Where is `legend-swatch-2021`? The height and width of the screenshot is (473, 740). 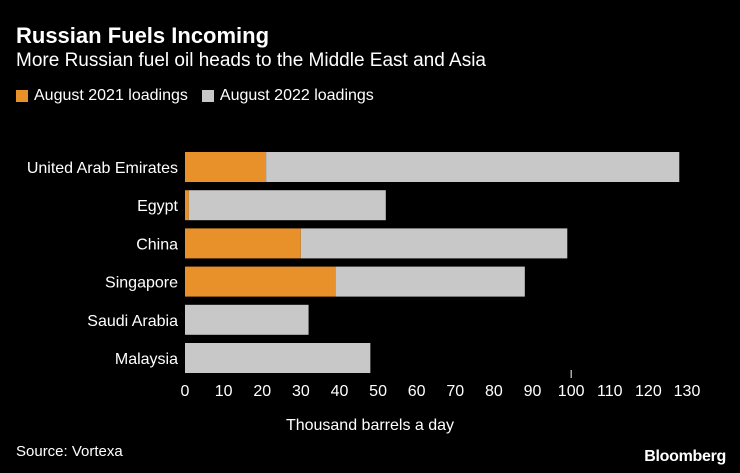 legend-swatch-2021 is located at coordinates (22, 96).